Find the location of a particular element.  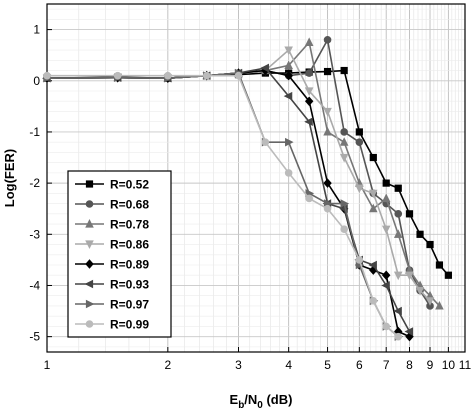

legend-label: R=0.86 is located at coordinates (129, 245).